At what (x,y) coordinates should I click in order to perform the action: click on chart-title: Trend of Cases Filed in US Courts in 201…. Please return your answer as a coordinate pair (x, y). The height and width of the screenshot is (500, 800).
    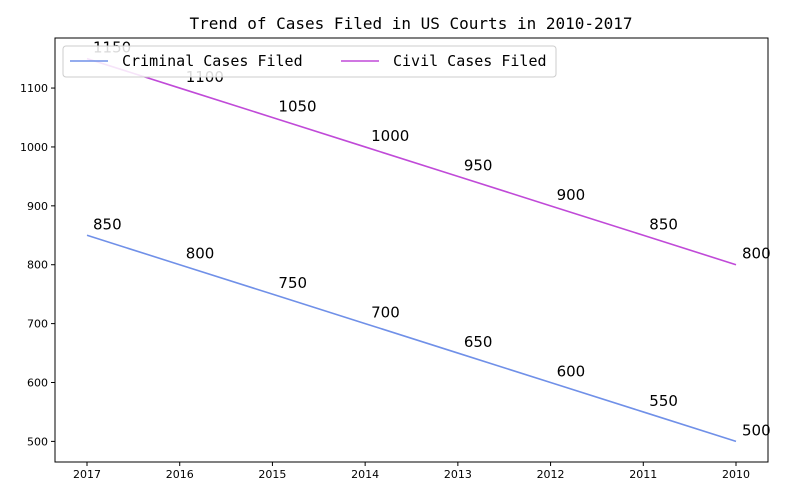
    Looking at the image, I should click on (410, 23).